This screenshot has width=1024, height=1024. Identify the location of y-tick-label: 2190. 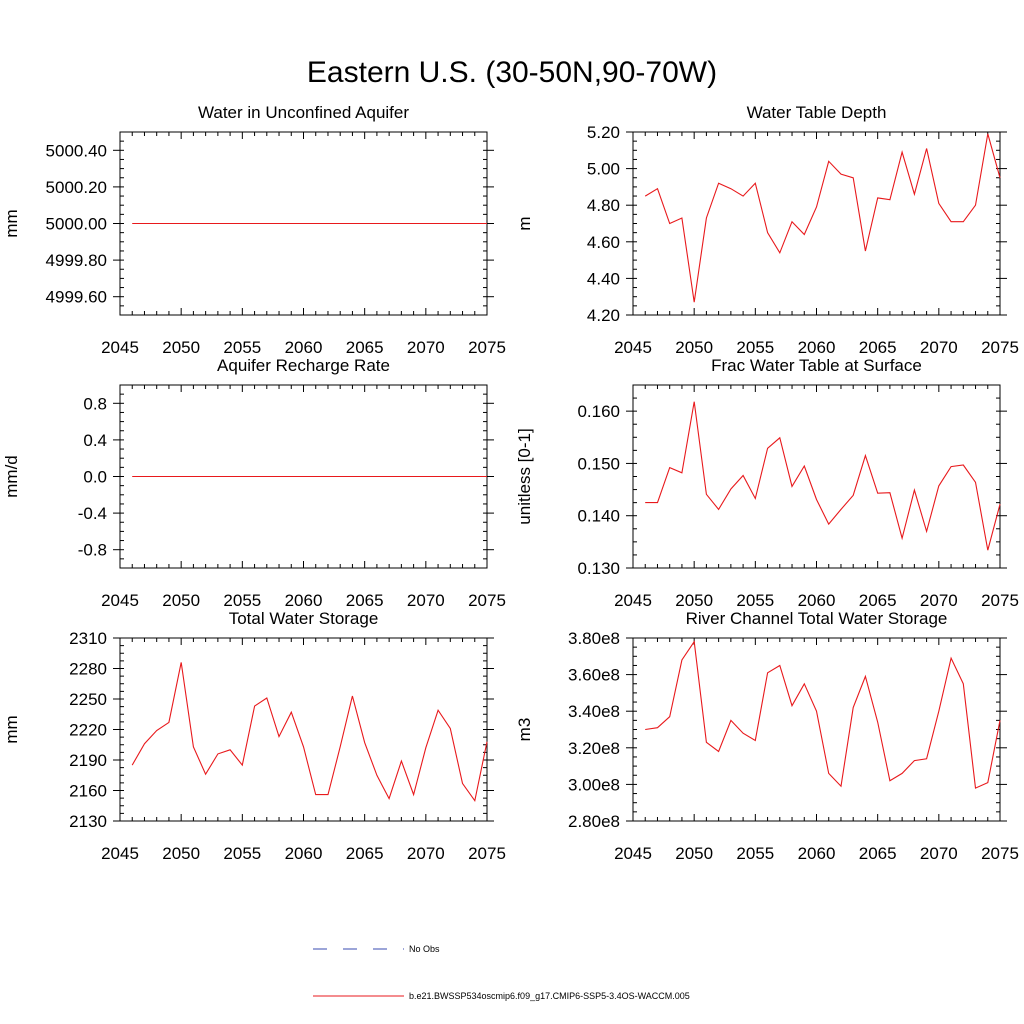
(88, 760).